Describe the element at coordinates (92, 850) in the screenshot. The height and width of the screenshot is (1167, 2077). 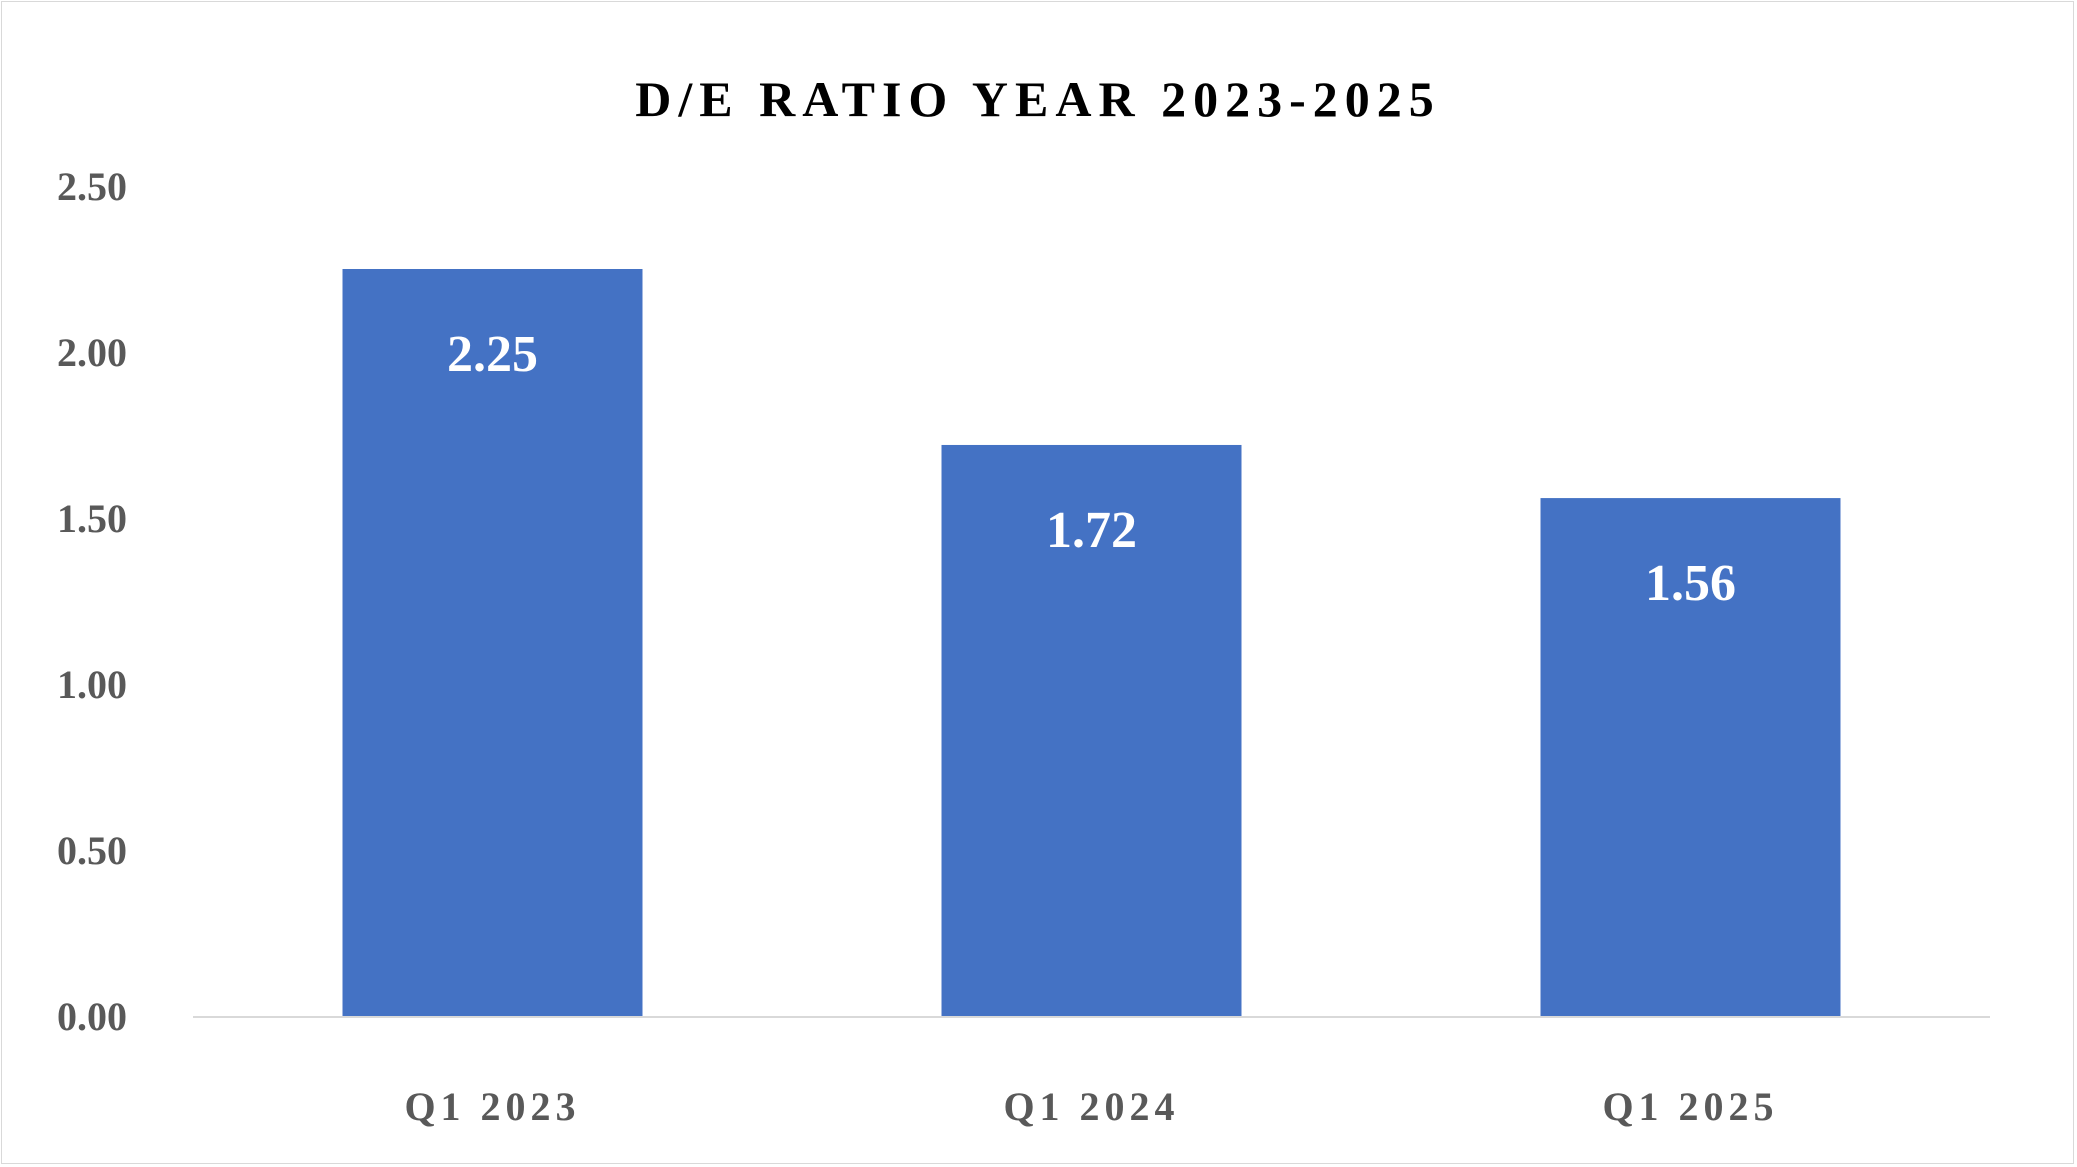
I see `y-tick-label: 0.50` at that location.